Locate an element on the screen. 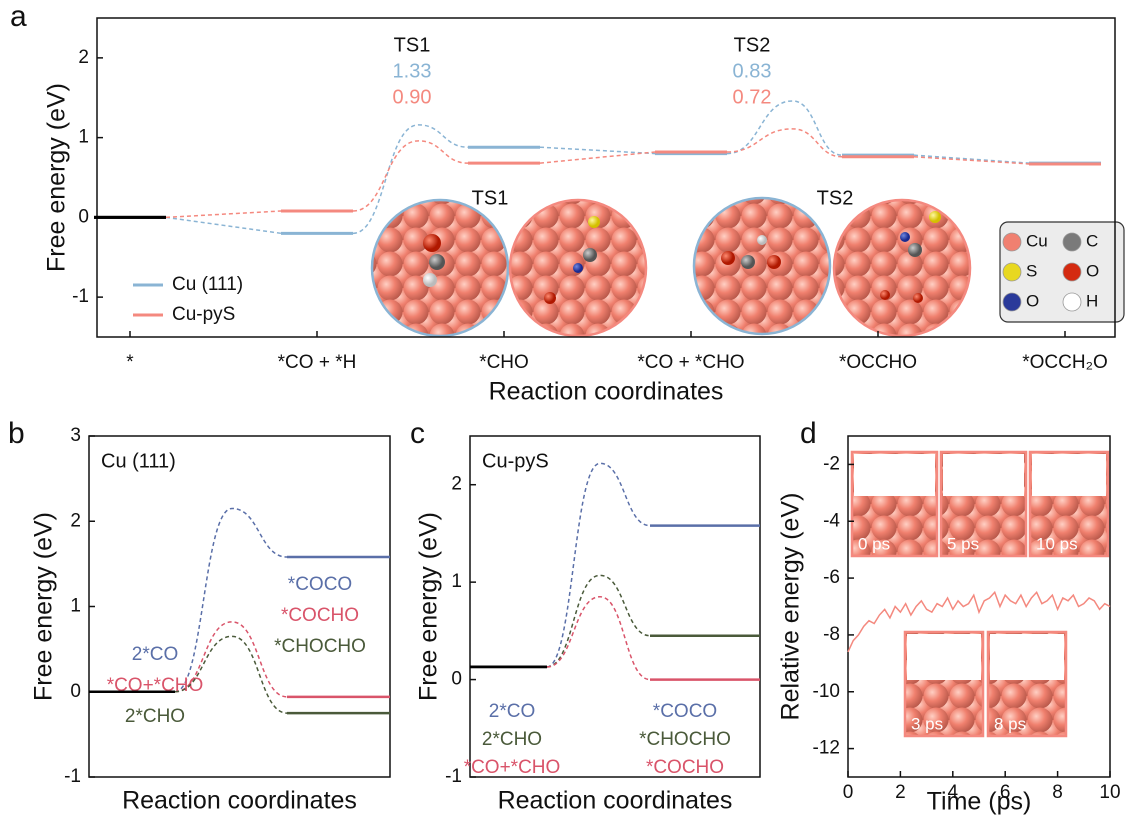 This screenshot has width=1132, height=815. y-axis-title: Free energy (eV) is located at coordinates (57, 177).